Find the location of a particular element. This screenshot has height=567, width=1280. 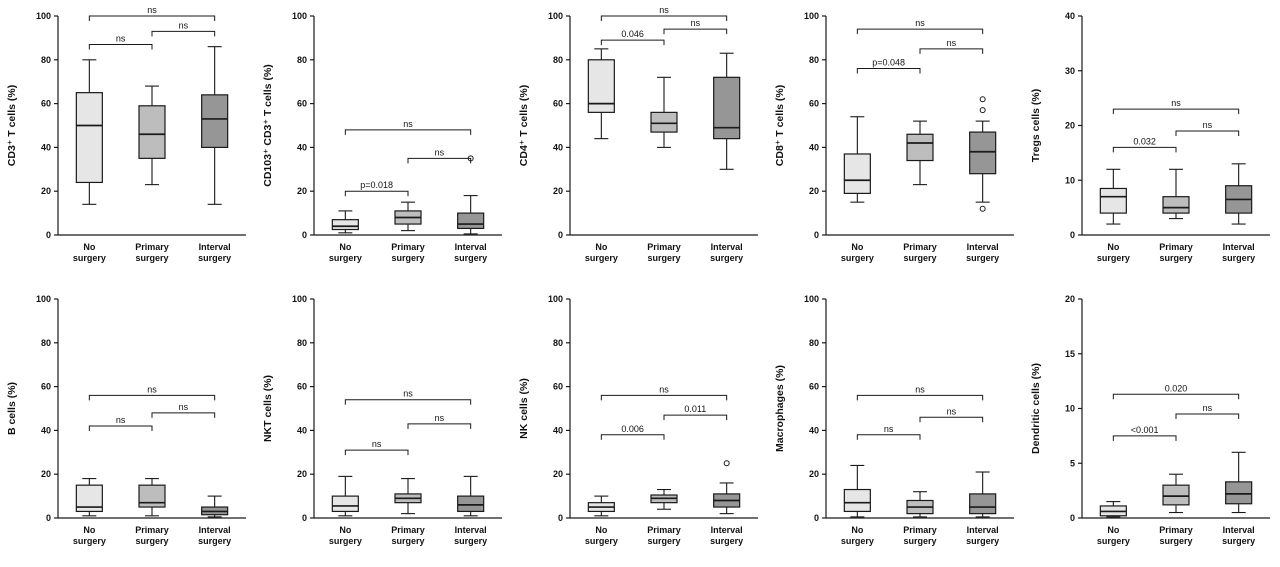

significance-label: 0.006 is located at coordinates (632, 429).